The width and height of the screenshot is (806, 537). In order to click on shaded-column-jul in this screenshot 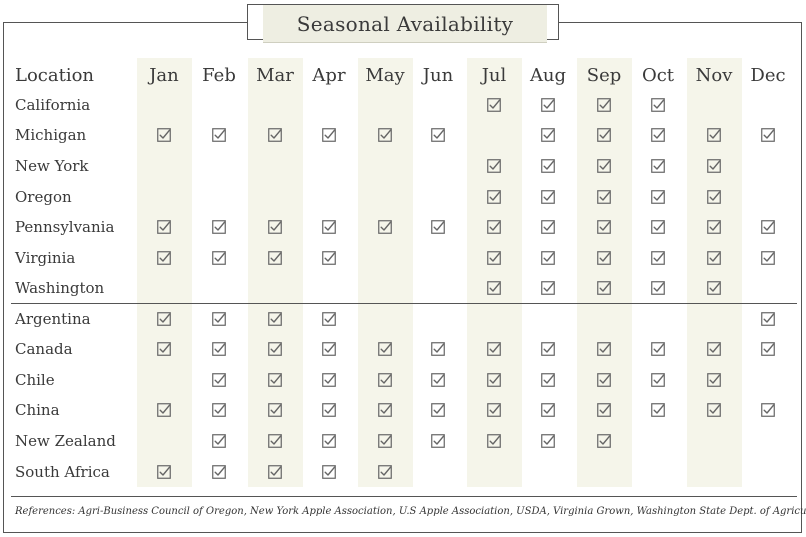, I will do `click(494, 272)`.